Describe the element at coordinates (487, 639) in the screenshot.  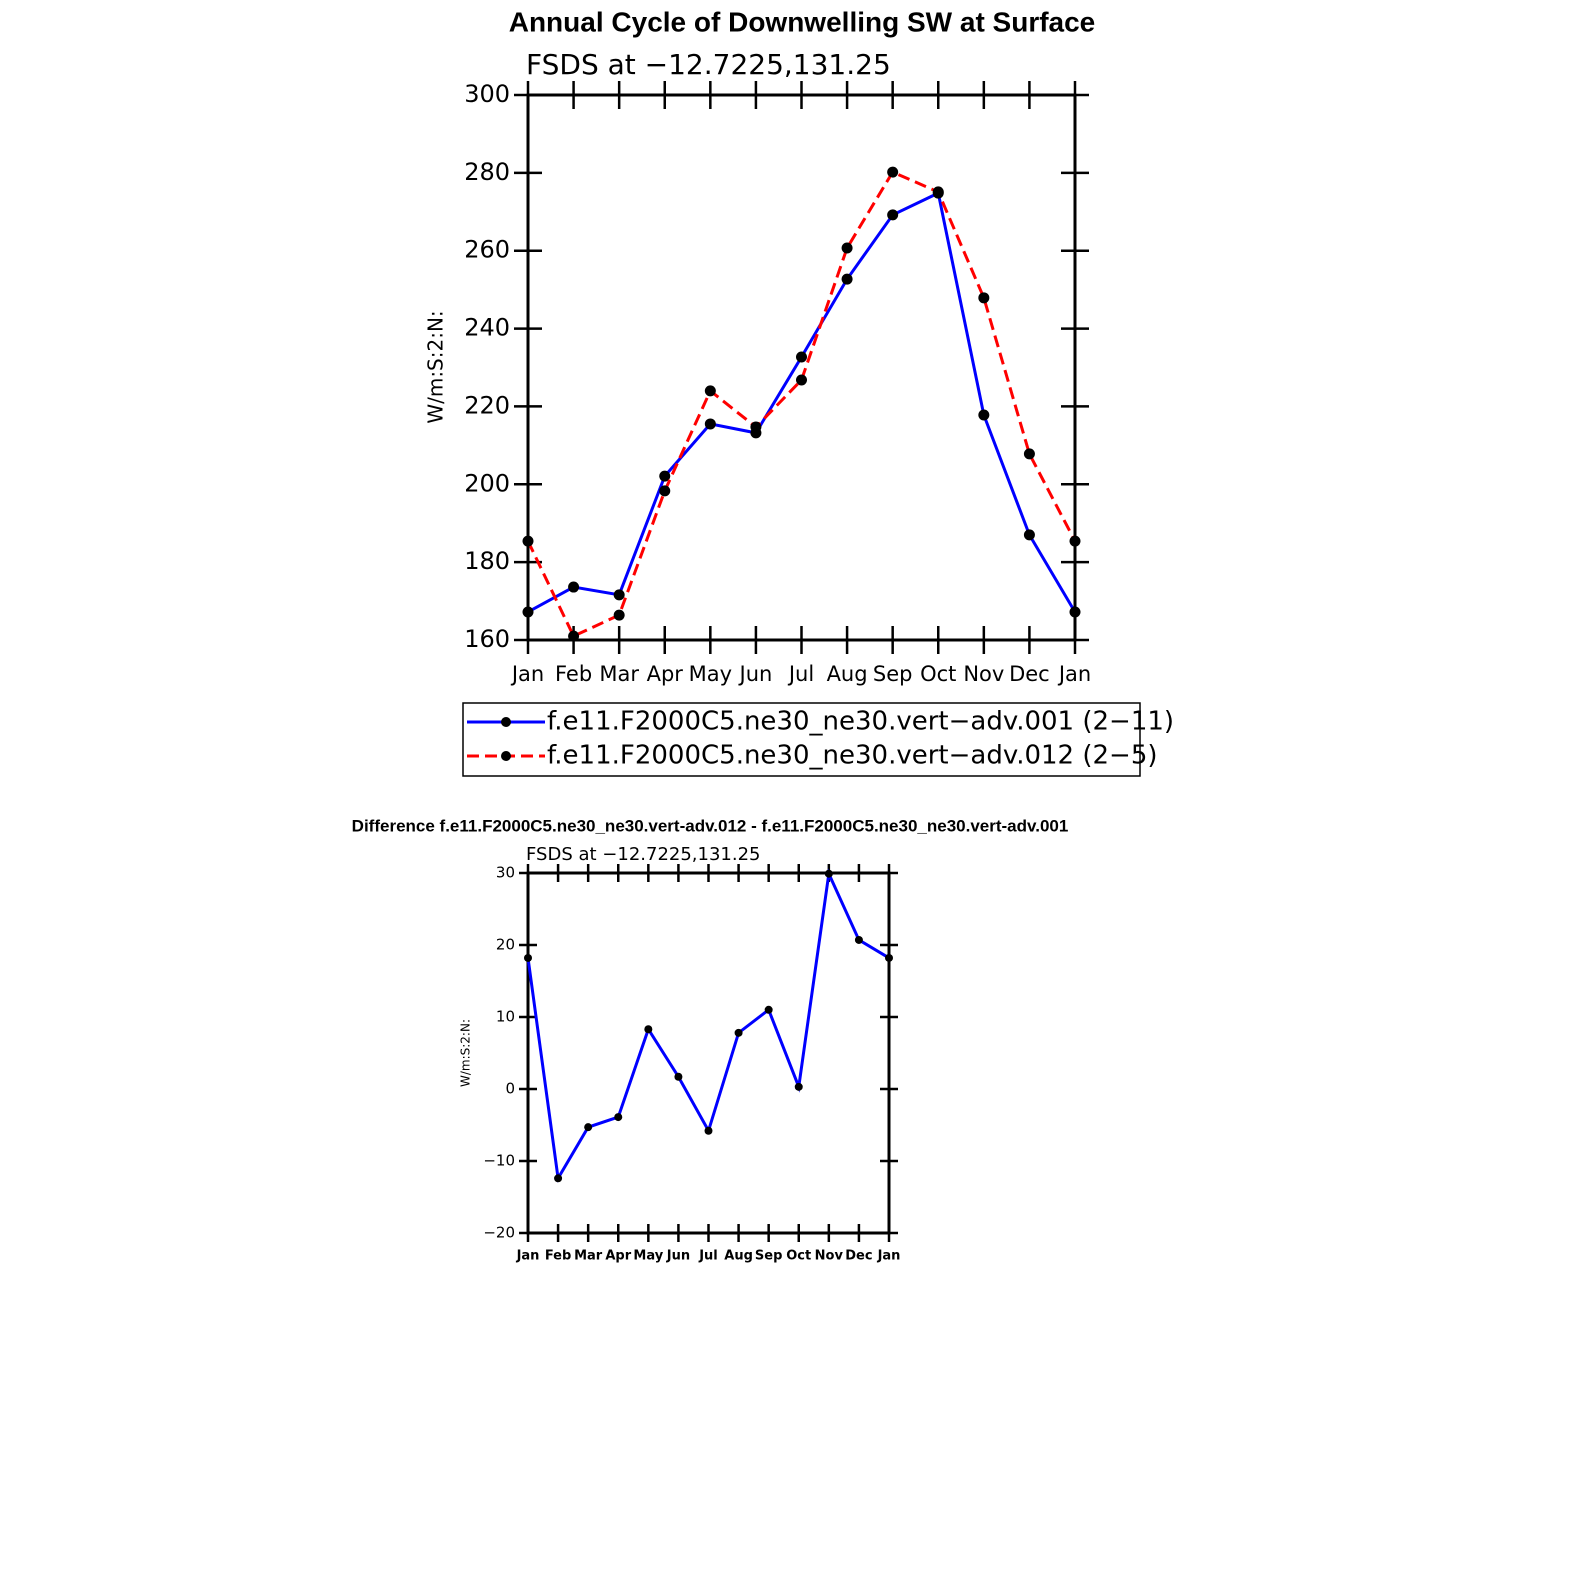
I see `y-tick-label: 160` at that location.